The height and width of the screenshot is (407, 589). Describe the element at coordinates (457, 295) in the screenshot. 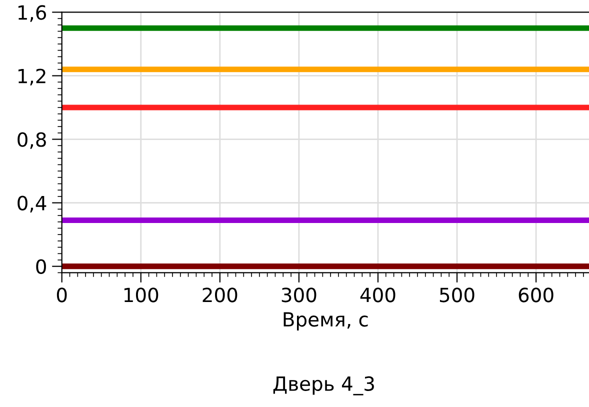

I see `x-tick-label: 500` at that location.